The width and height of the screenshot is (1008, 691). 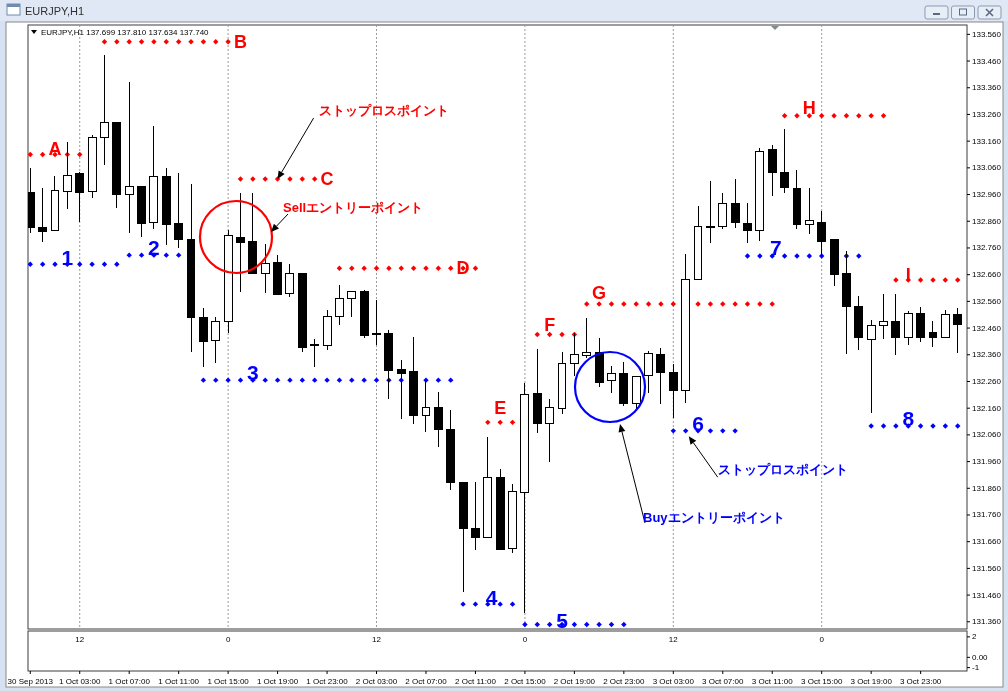 I want to click on x-tick-label: 2 Oct 19:00, so click(x=574, y=681).